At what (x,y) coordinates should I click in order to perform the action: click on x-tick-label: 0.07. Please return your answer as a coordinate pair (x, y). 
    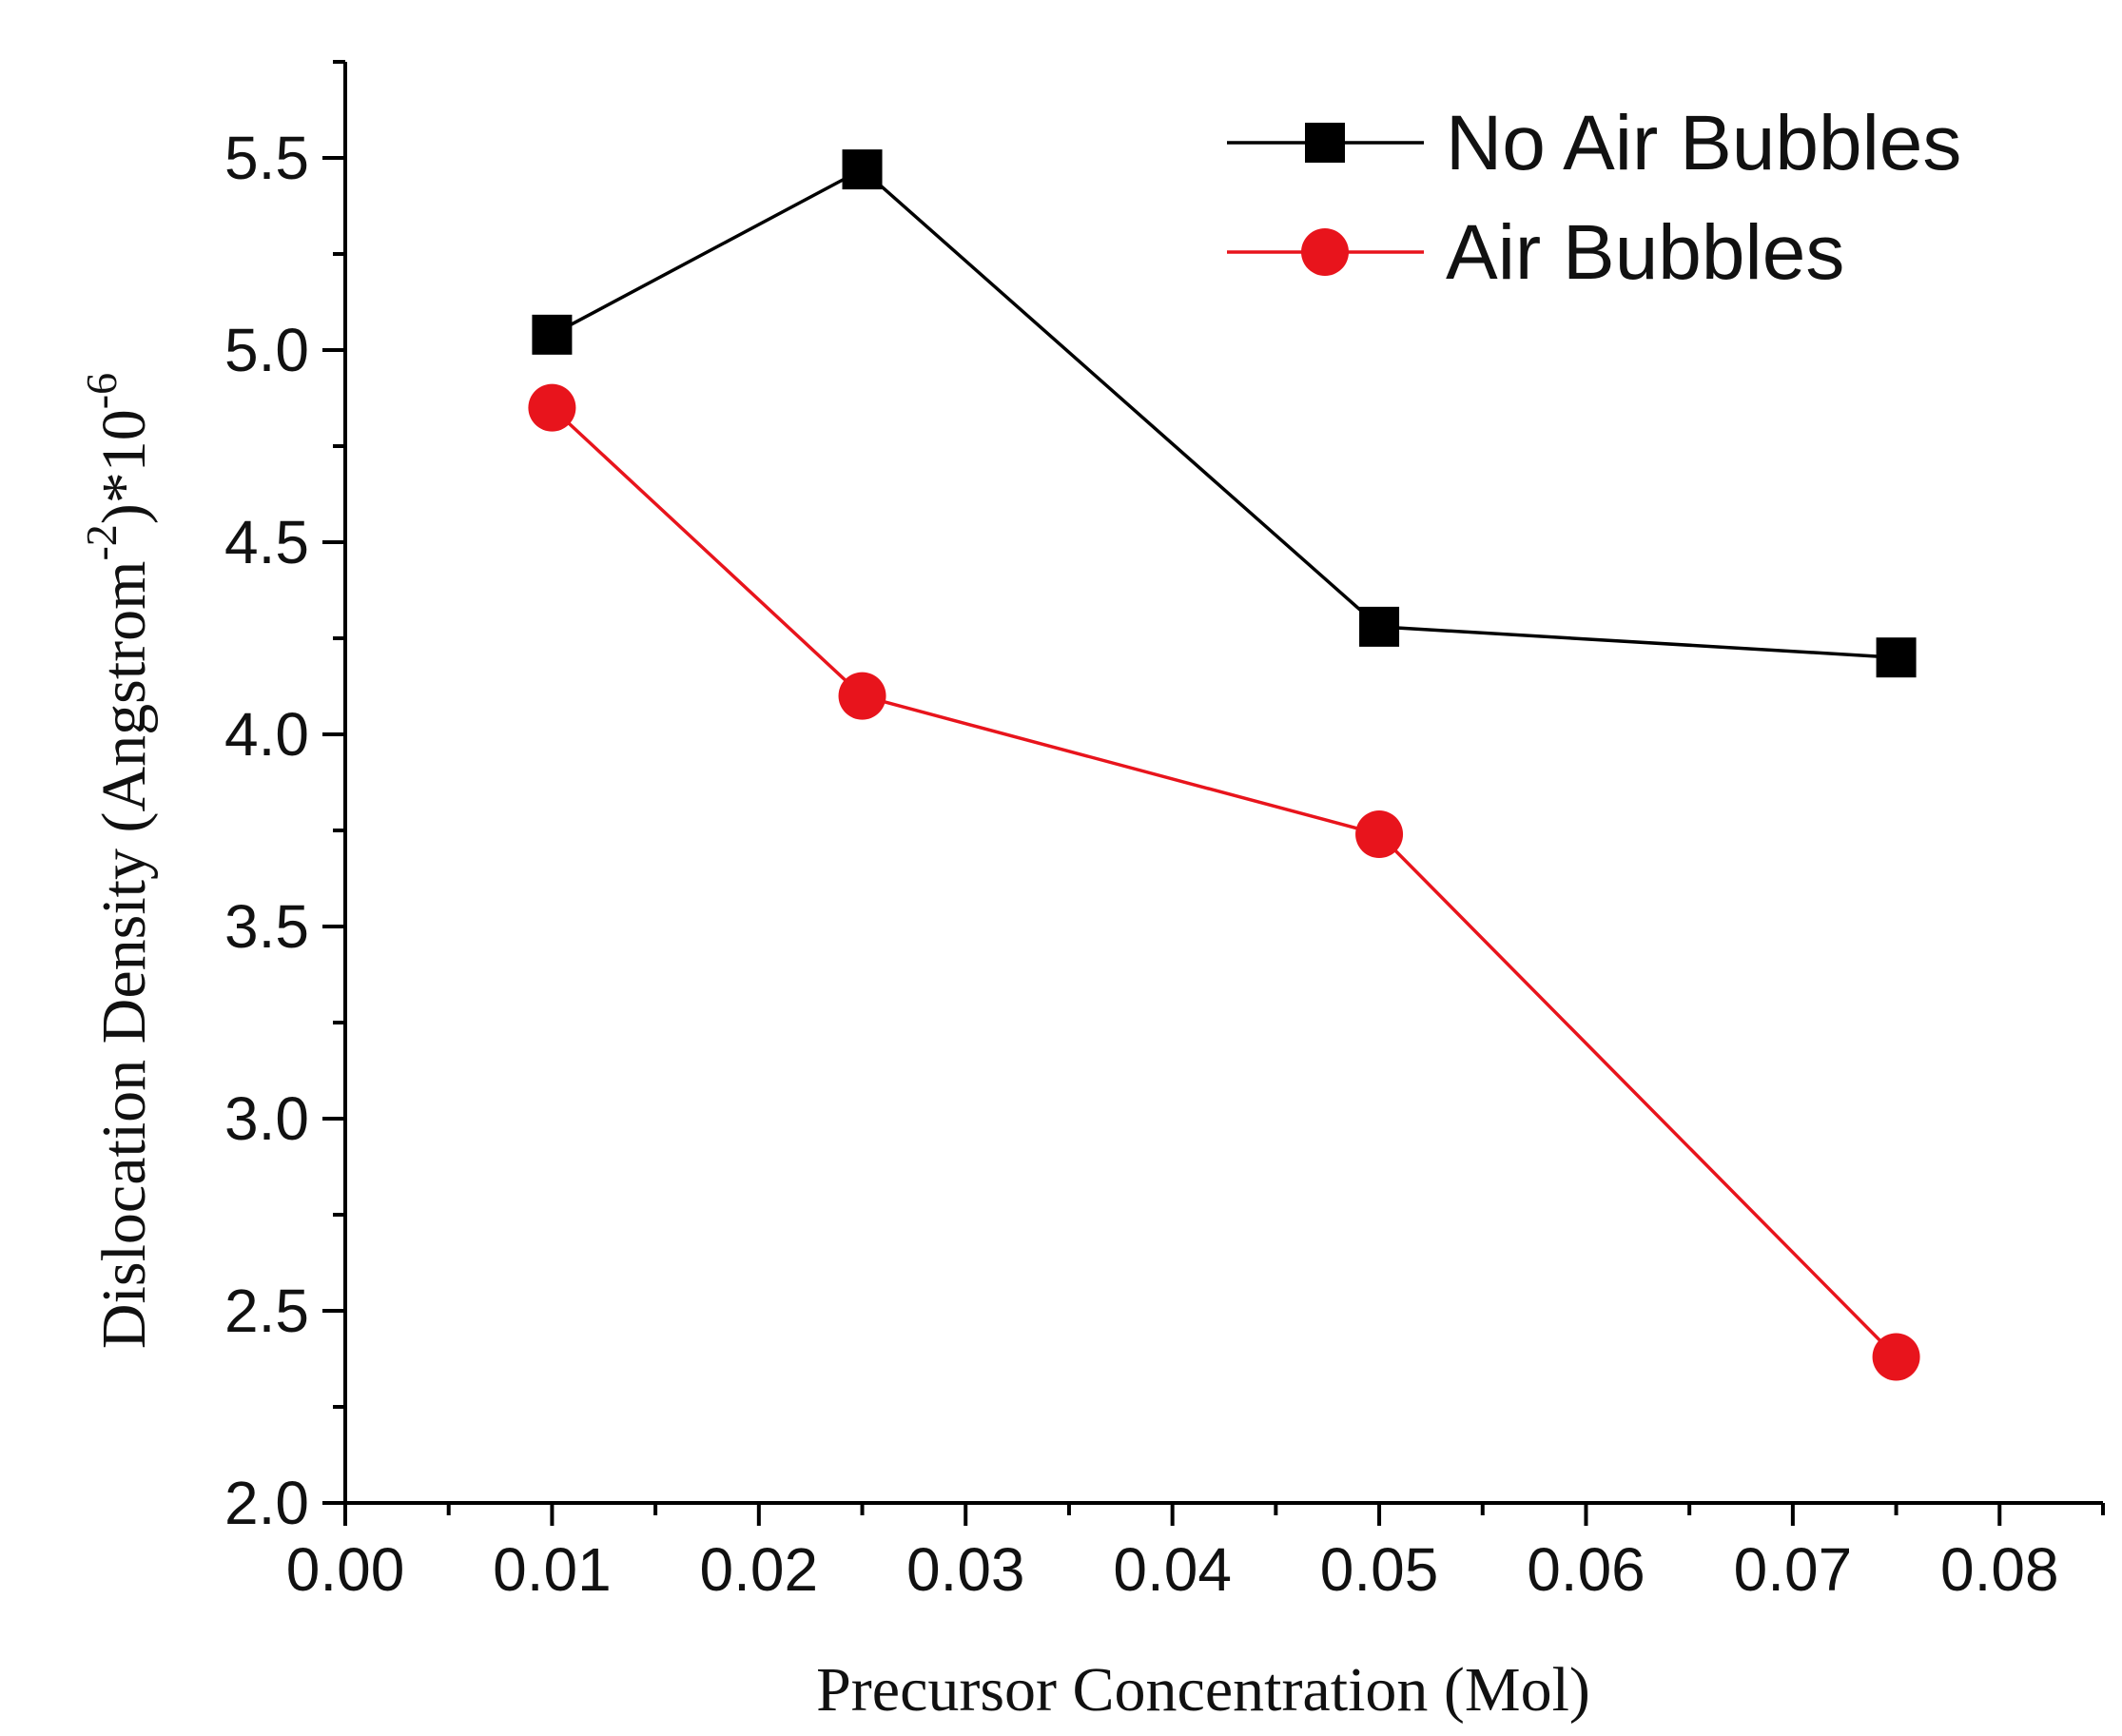
    Looking at the image, I should click on (1793, 1570).